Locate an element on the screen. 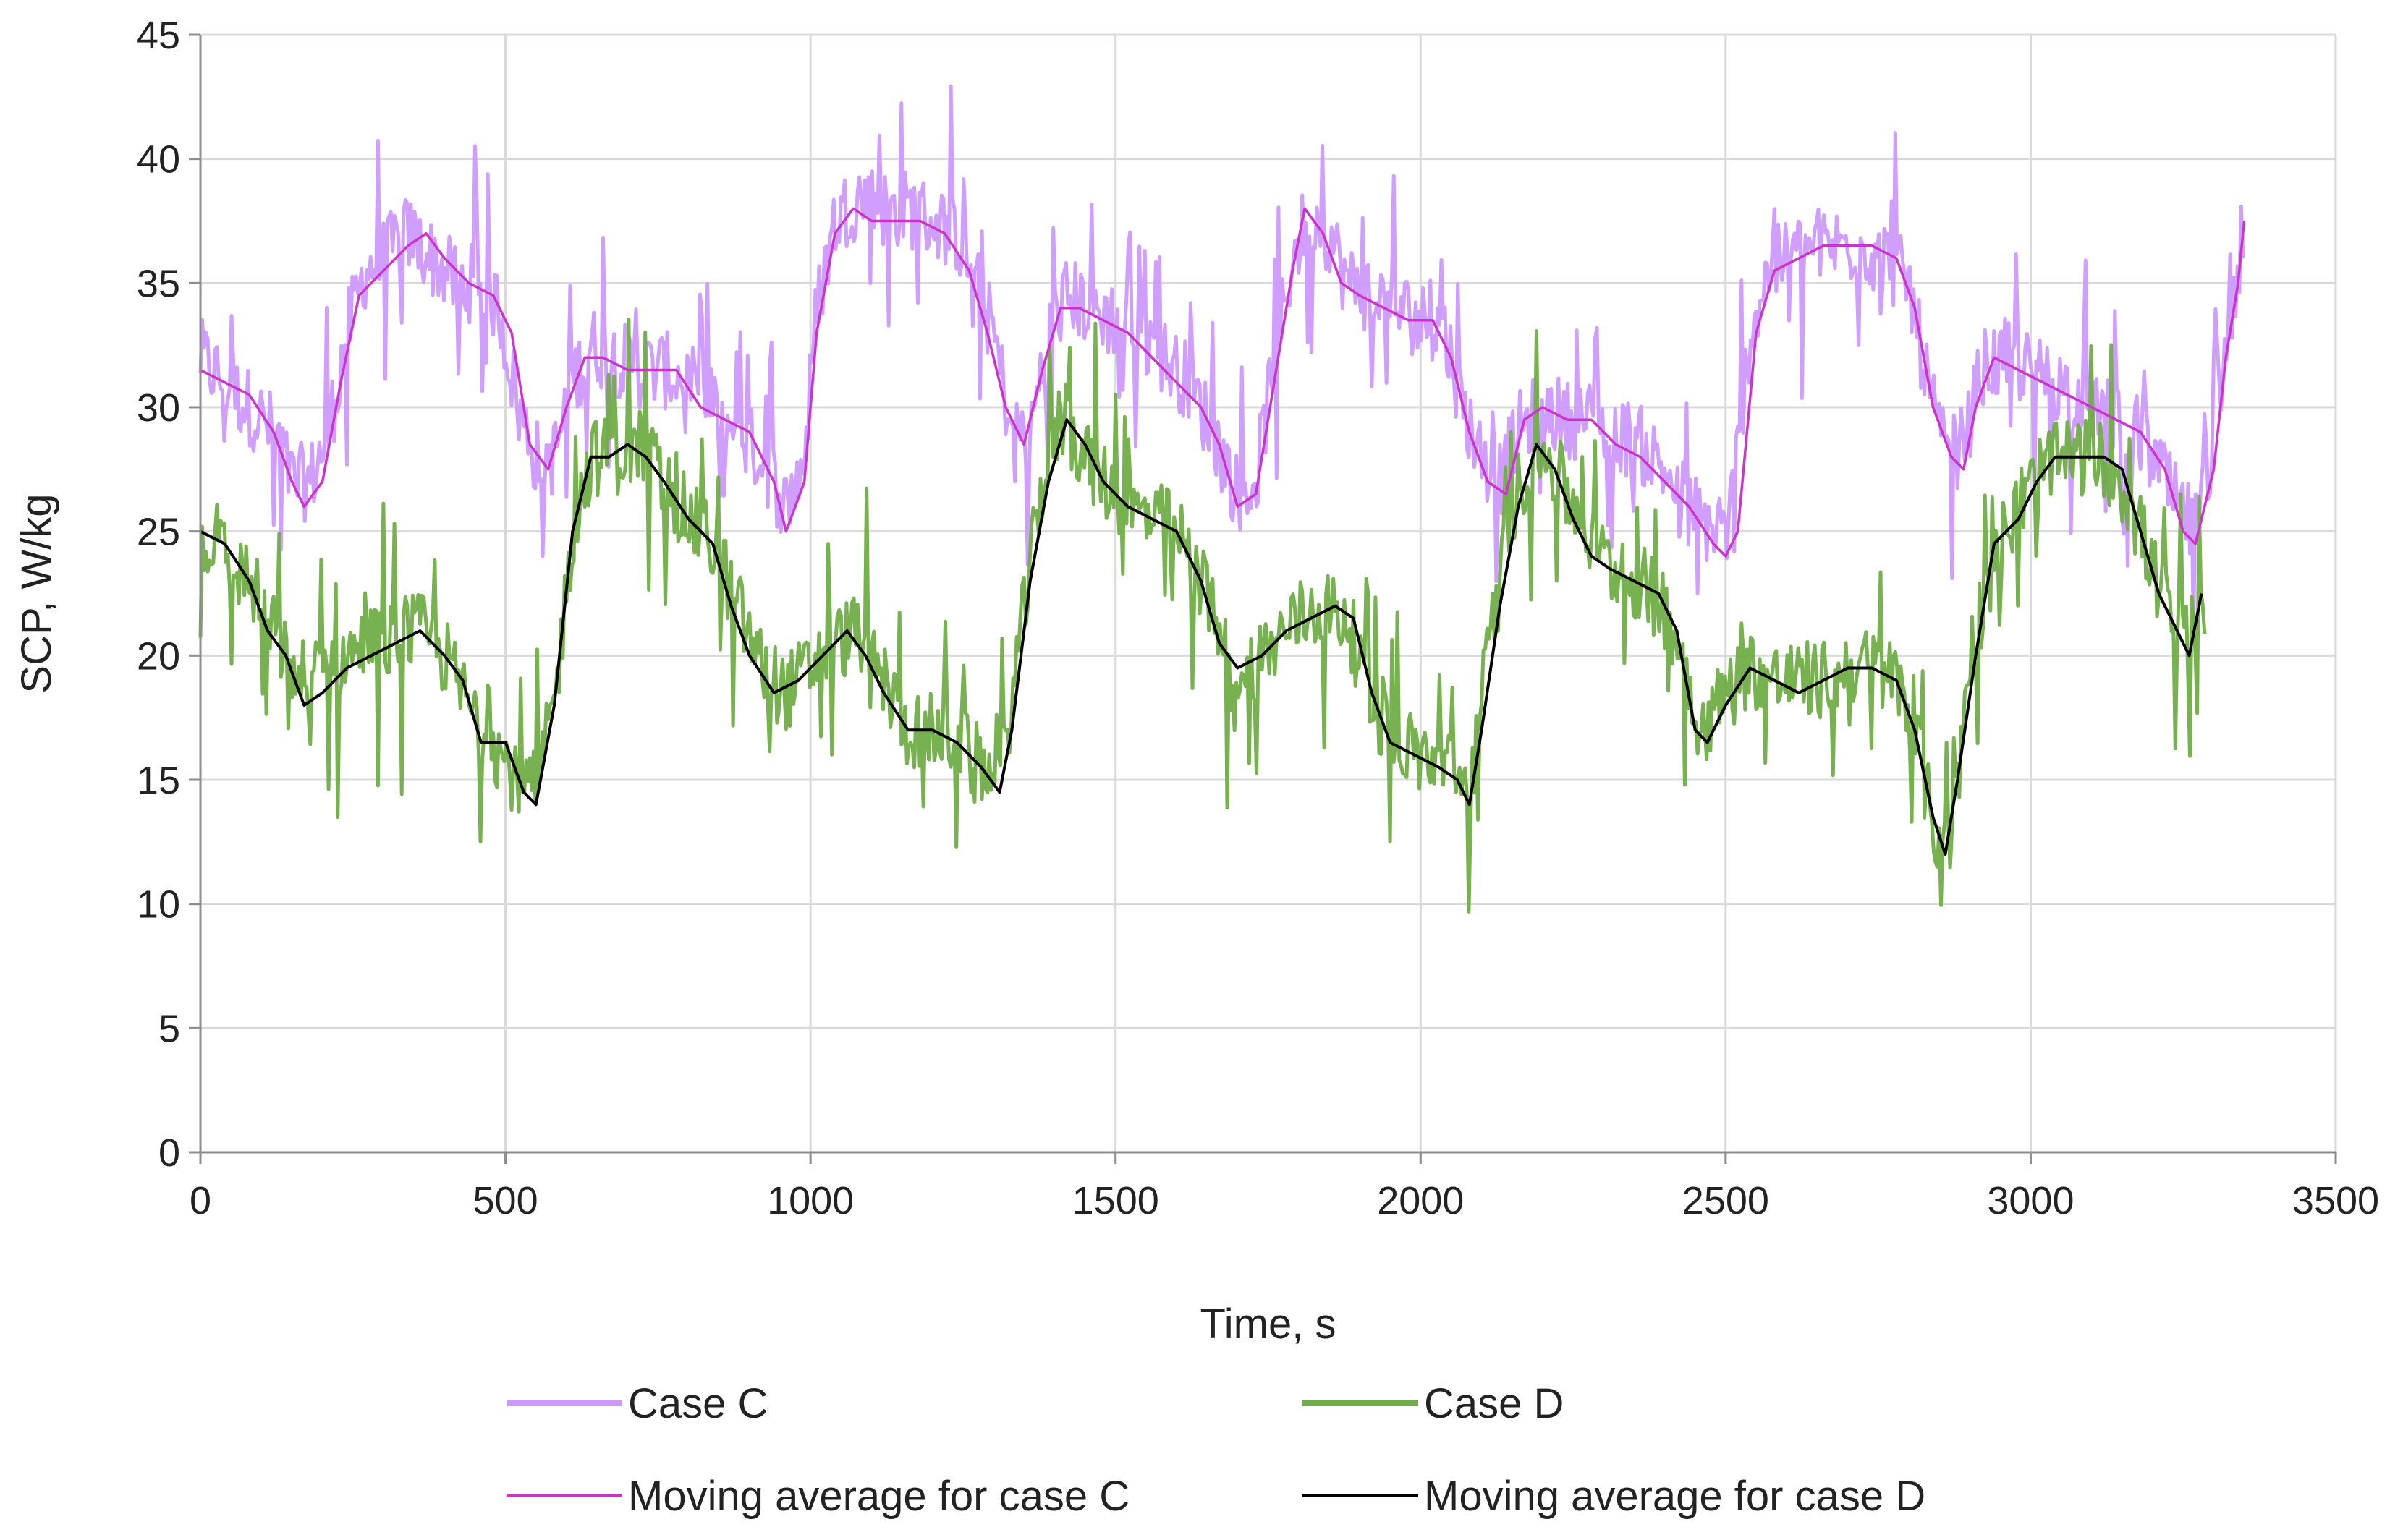 This screenshot has width=2403, height=1540. y-tick-label: 20 is located at coordinates (158, 656).